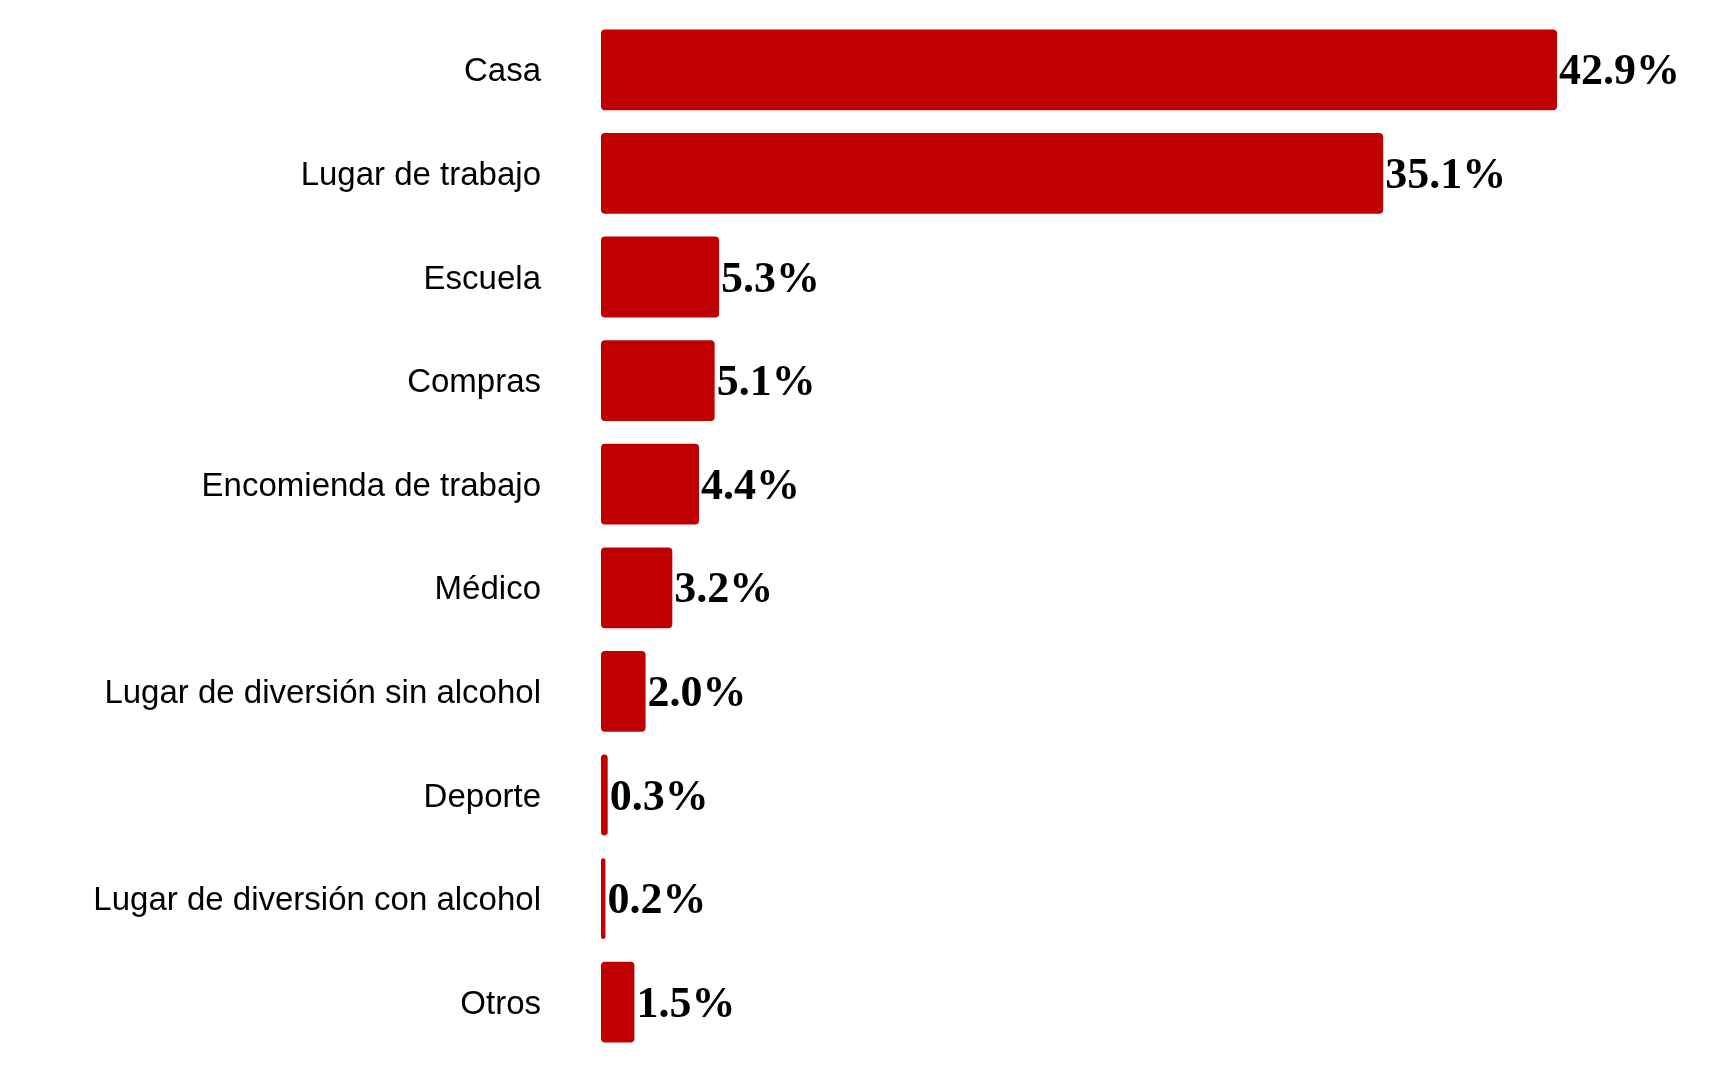  I want to click on y-tick-label: Lugar de diversión sin alcohol, so click(322, 691).